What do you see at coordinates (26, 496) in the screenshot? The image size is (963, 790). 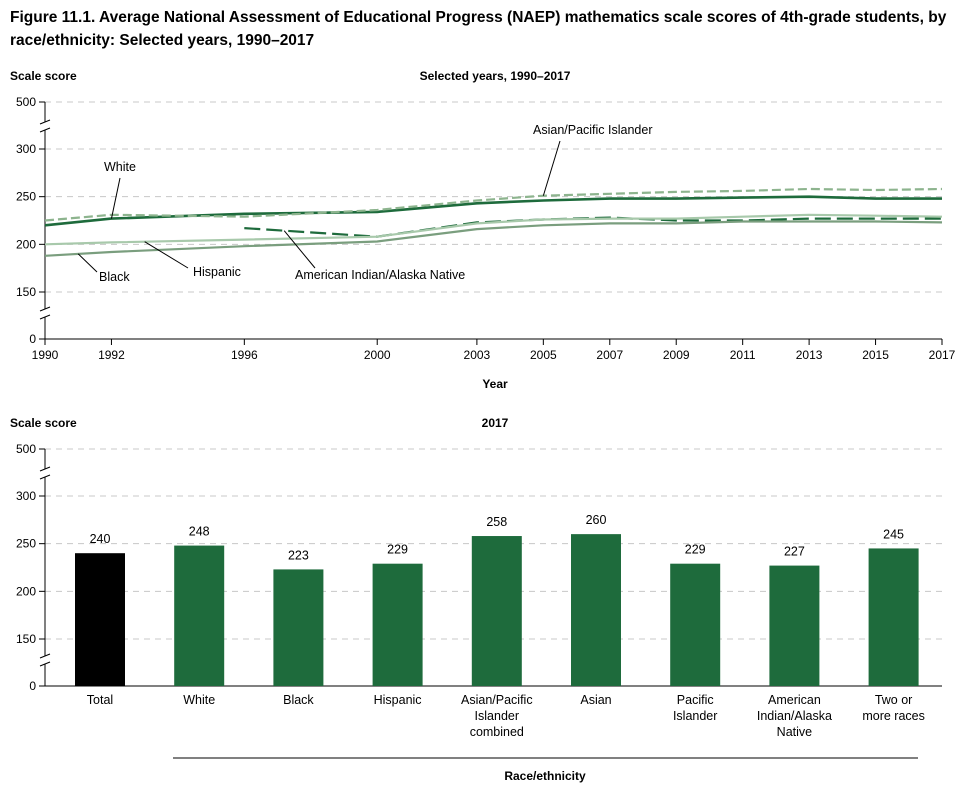 I see `bar-chart-y-tick-label: 300` at bounding box center [26, 496].